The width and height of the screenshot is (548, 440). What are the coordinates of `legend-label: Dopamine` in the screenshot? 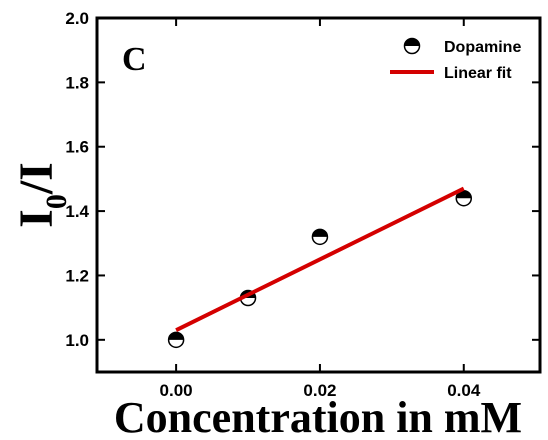 It's located at (482, 47).